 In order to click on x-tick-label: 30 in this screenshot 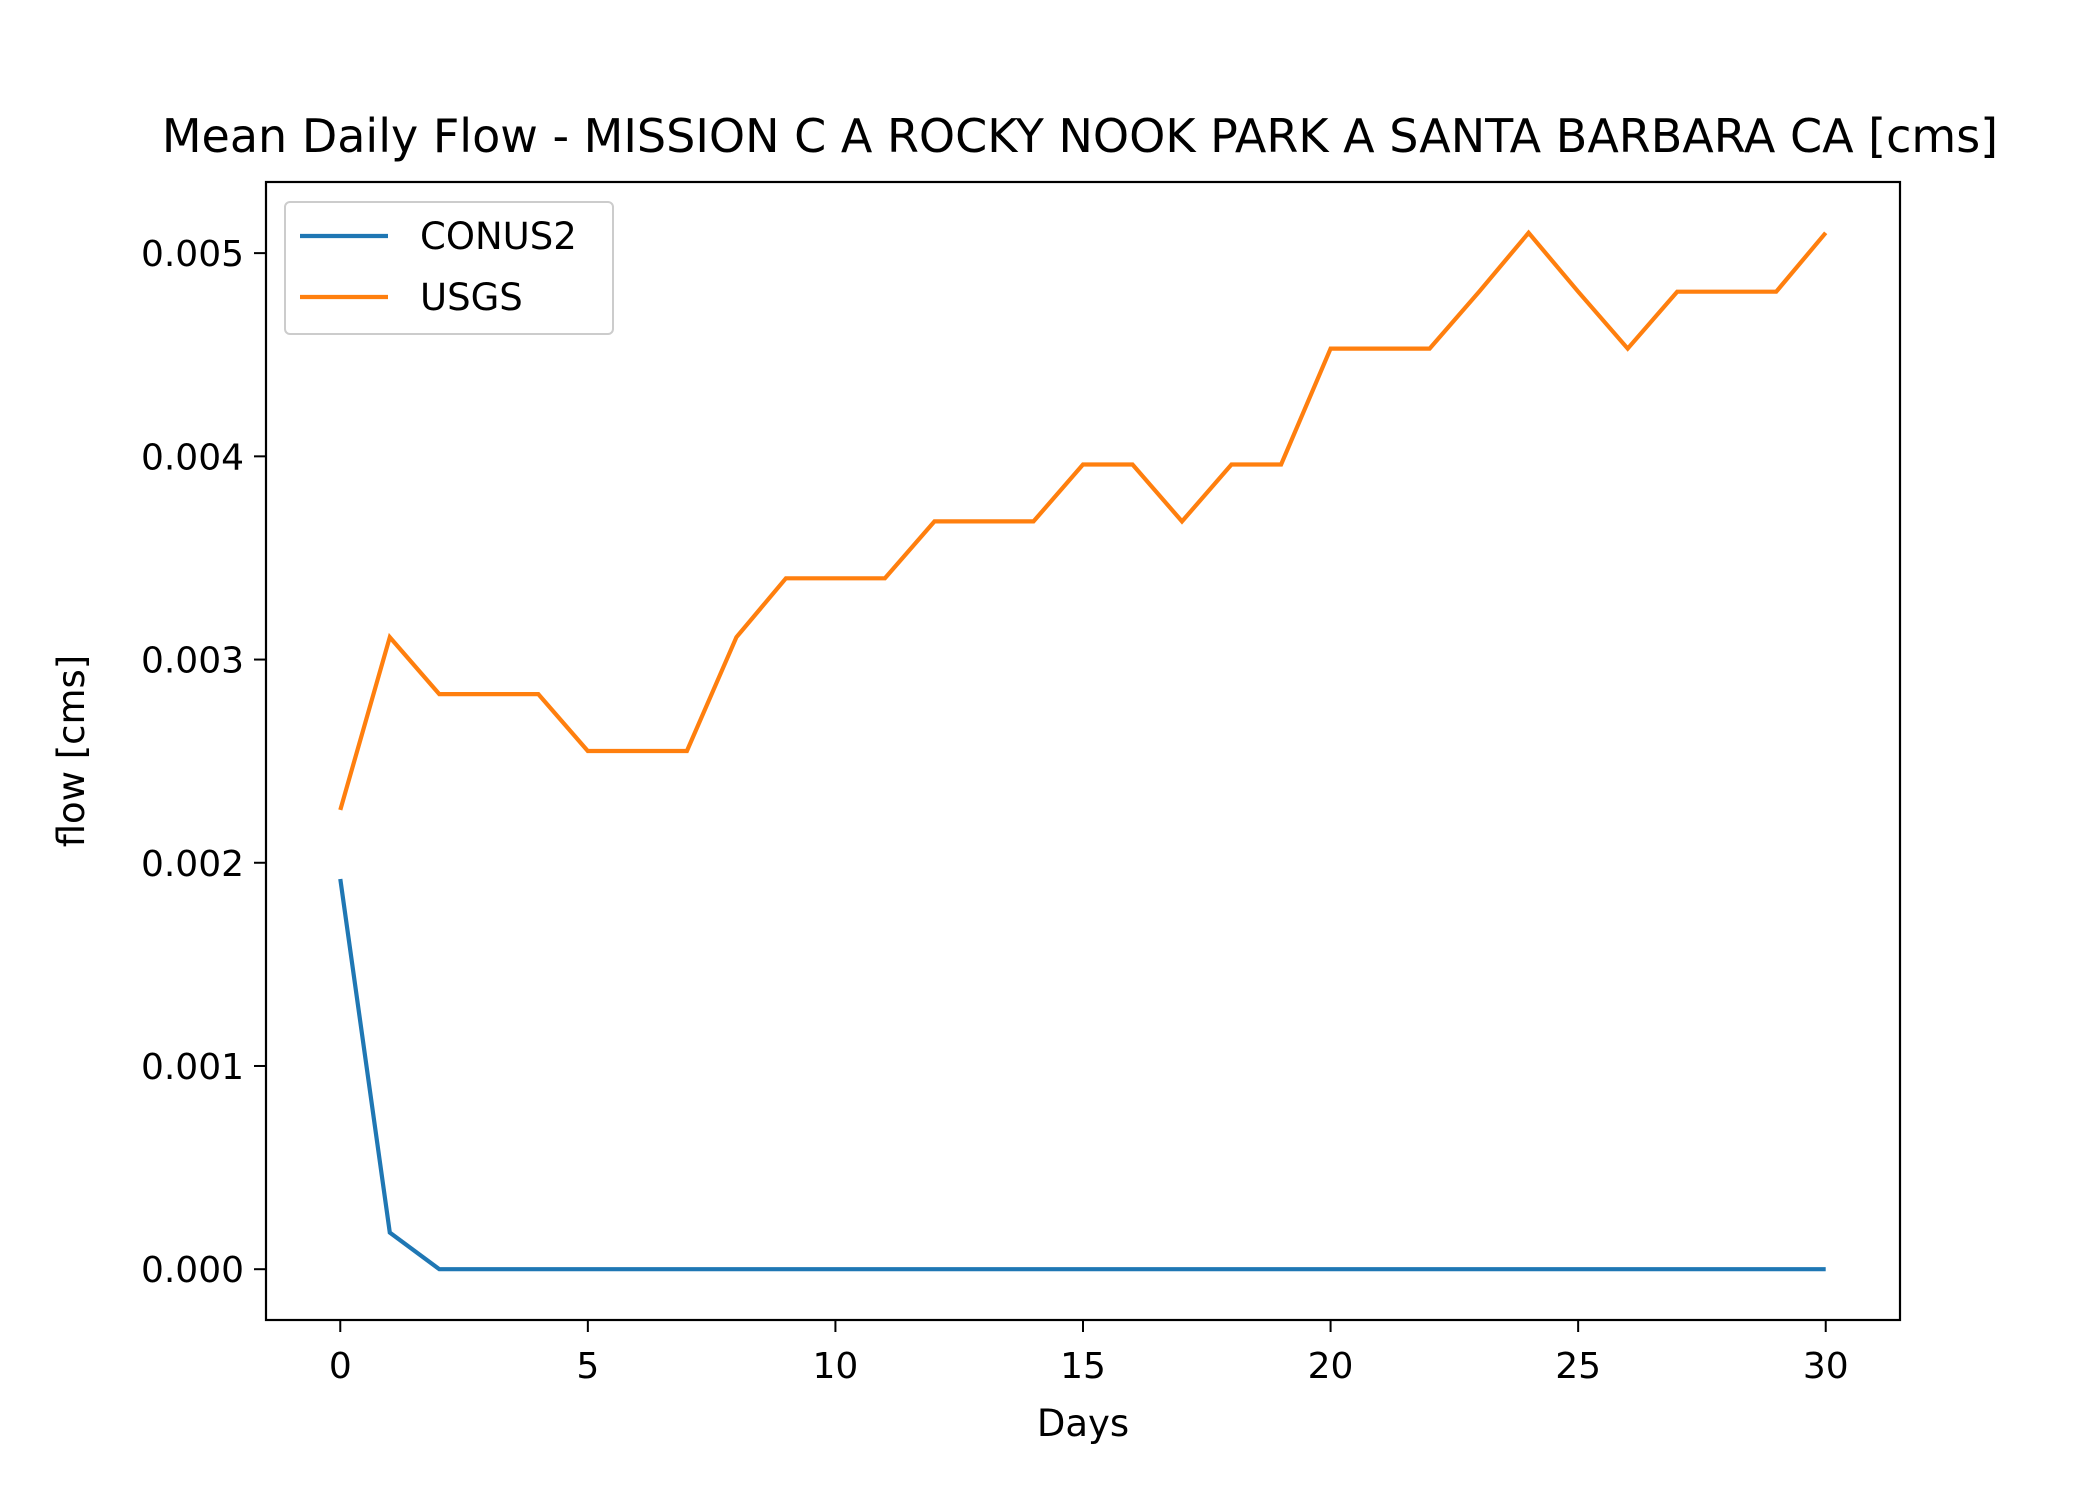, I will do `click(1826, 1366)`.